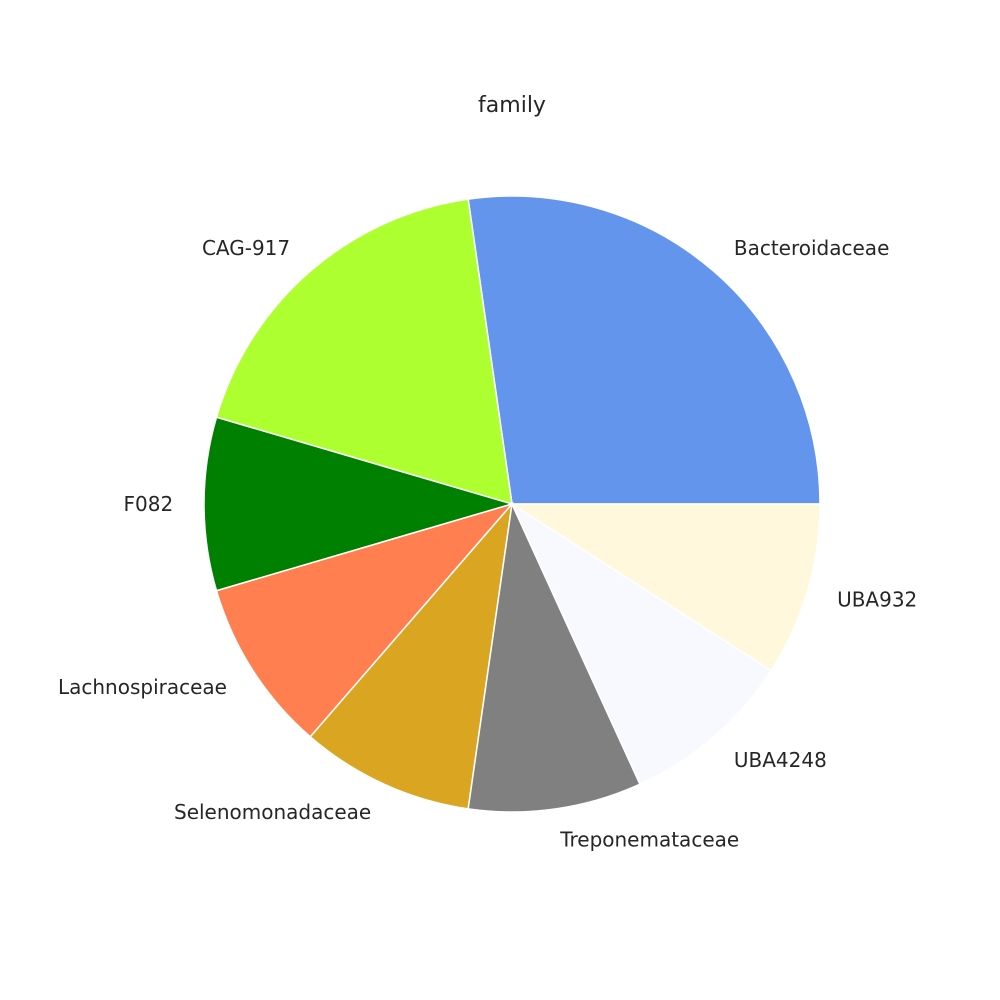 The width and height of the screenshot is (1000, 1000). I want to click on pie-slice-f082, so click(359, 504).